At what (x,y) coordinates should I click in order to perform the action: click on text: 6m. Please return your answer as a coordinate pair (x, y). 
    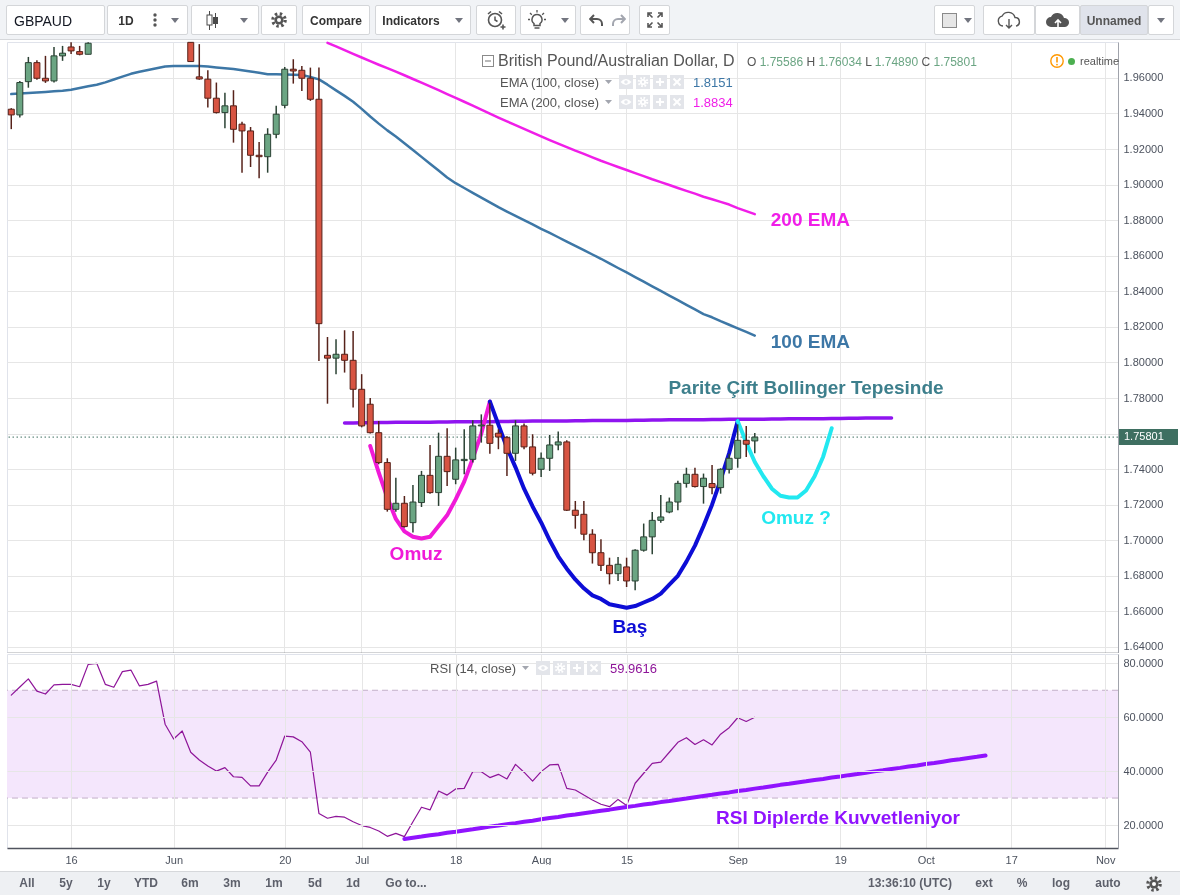
    Looking at the image, I should click on (190, 883).